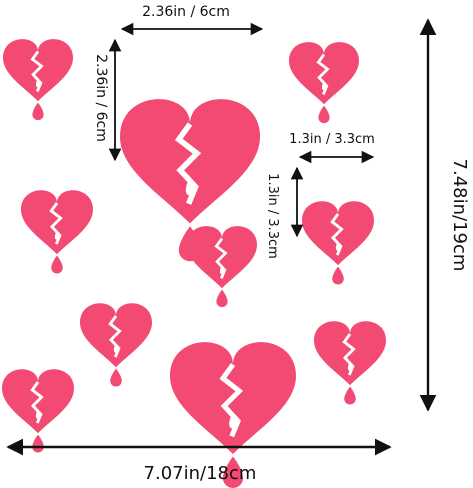 Image resolution: width=473 pixels, height=488 pixels. What do you see at coordinates (332, 139) in the screenshot?
I see `small-heart-width-label: 1.3in / 3.3cm` at bounding box center [332, 139].